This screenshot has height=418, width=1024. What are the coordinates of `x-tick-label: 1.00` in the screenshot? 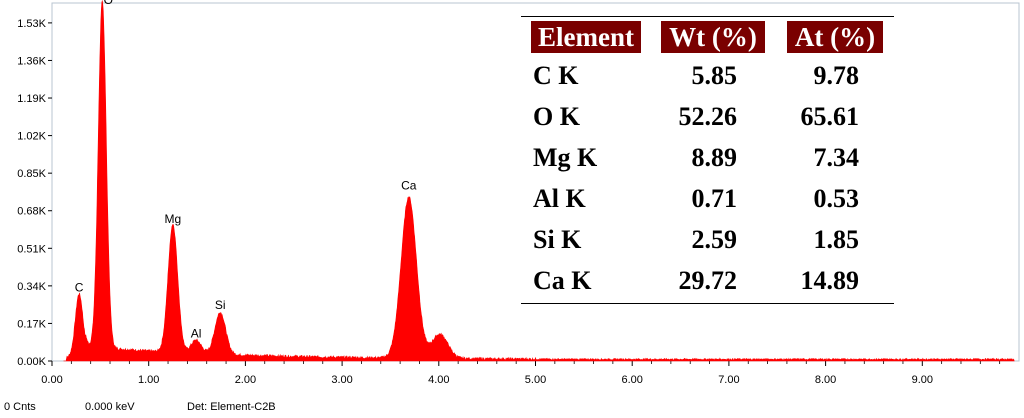 It's located at (148, 380).